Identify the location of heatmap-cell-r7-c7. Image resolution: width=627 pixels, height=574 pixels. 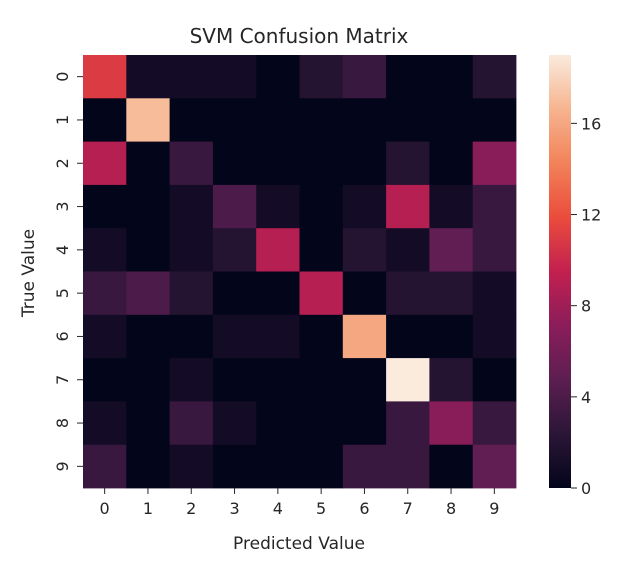
(408, 380).